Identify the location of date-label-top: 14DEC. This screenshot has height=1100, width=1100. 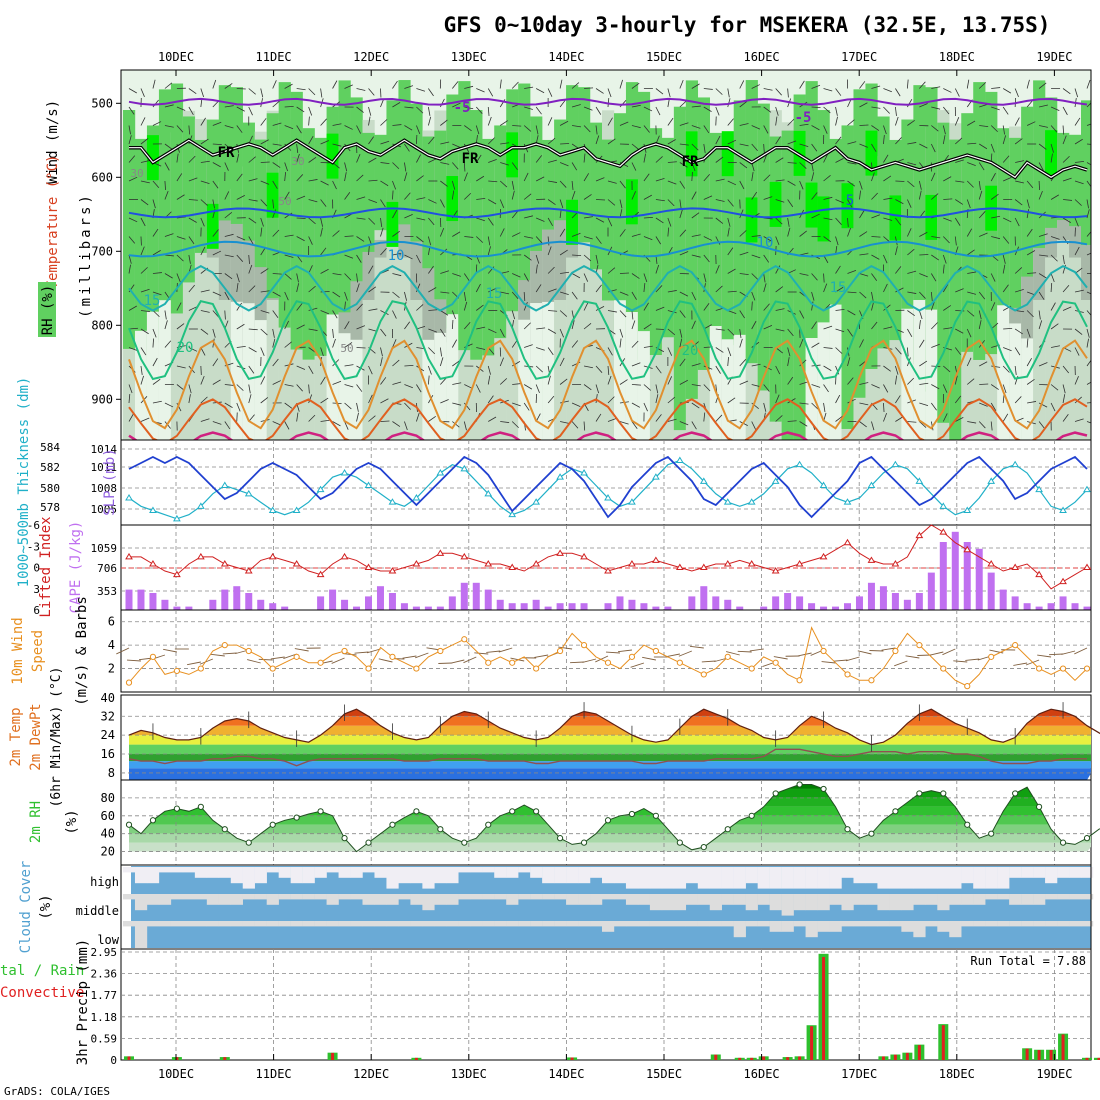
(566, 57).